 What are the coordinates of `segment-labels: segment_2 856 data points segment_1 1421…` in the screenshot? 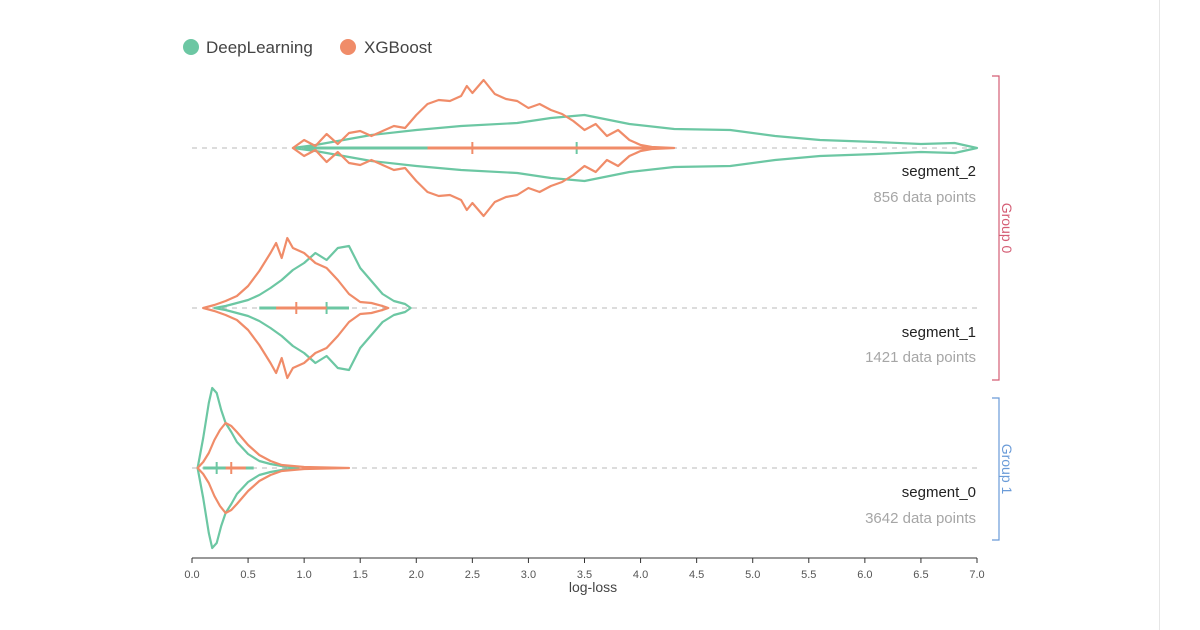 It's located at (920, 345).